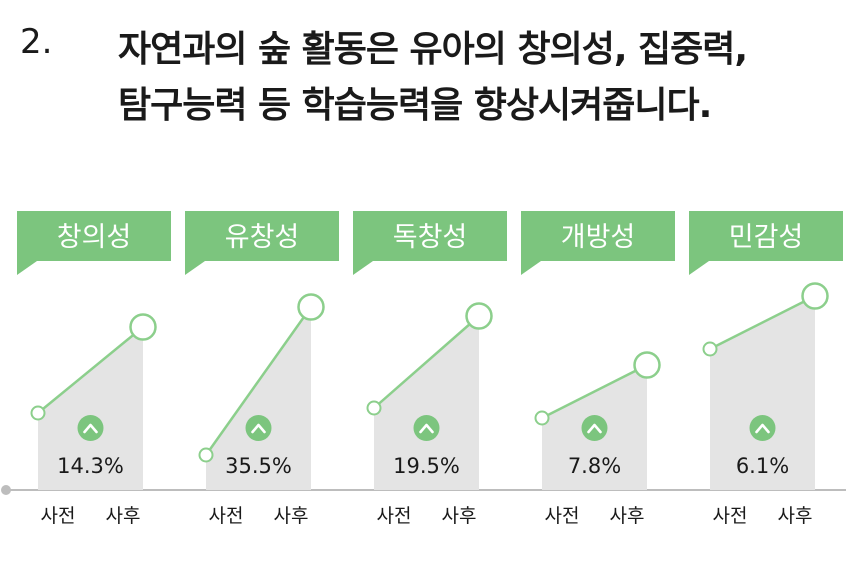 The image size is (860, 567). What do you see at coordinates (766, 237) in the screenshot?
I see `category-label: 민감성` at bounding box center [766, 237].